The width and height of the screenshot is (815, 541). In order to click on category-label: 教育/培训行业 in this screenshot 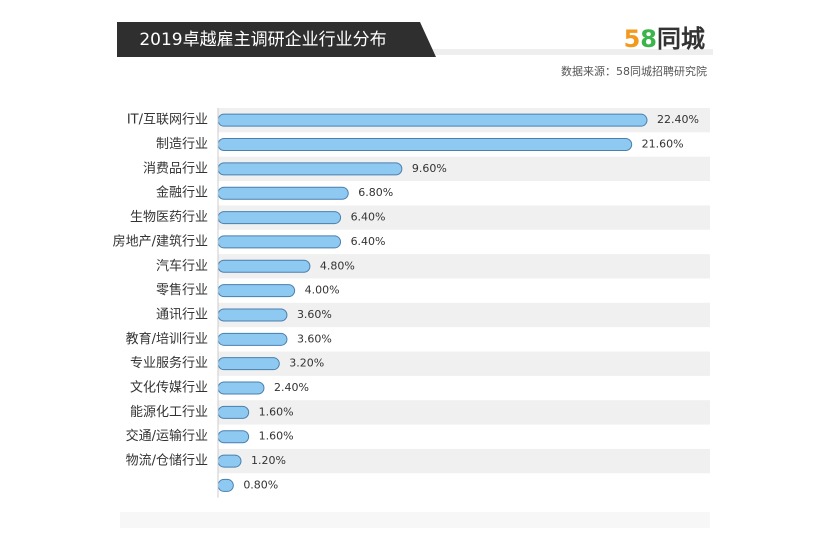, I will do `click(167, 339)`.